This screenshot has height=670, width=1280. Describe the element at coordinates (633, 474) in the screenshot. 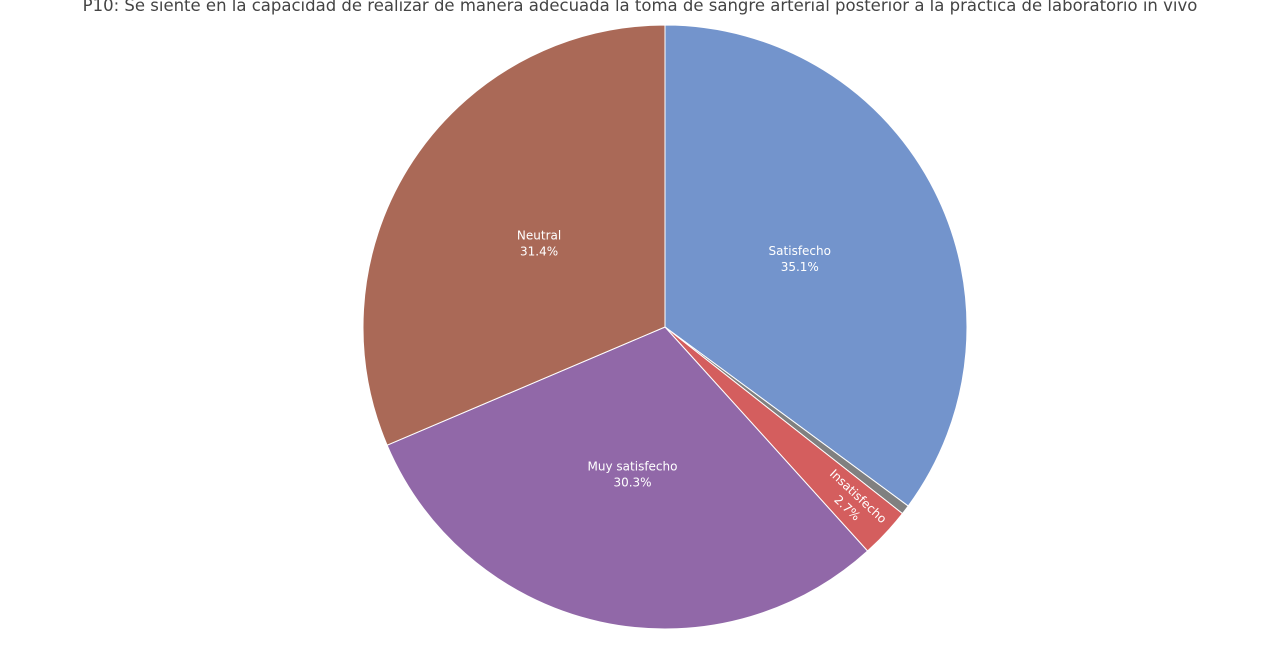

I see `slice-label-muy-satisfecho: Muy satisfecho 30.3%` at that location.